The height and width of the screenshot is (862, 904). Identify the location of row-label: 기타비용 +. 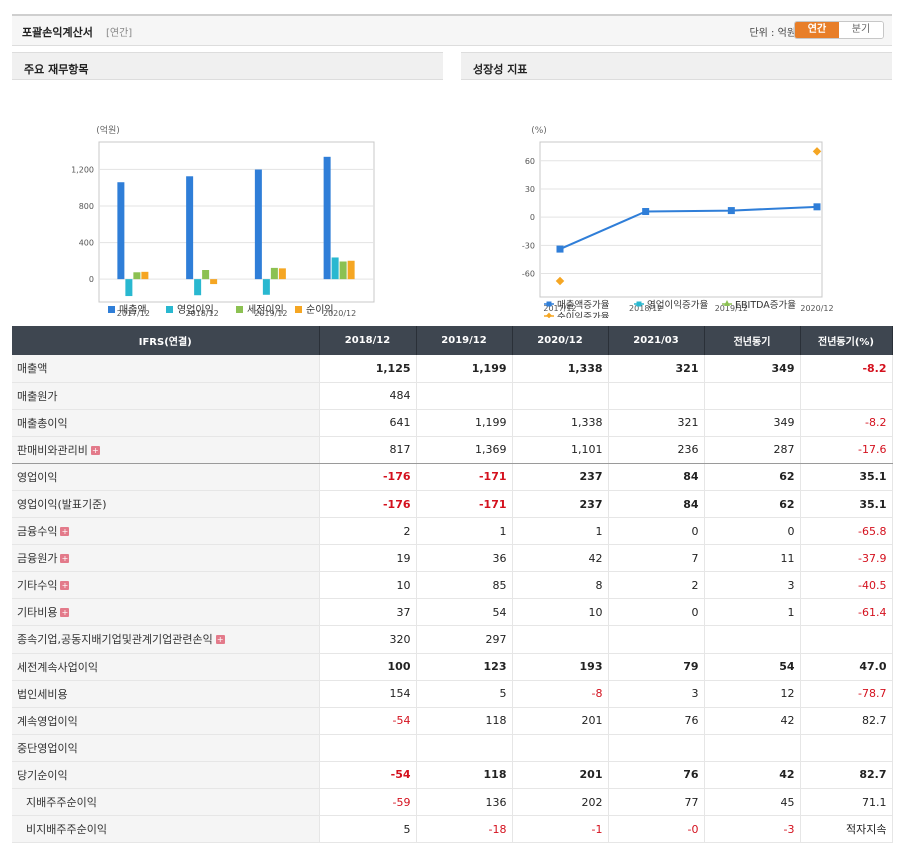
(166, 612).